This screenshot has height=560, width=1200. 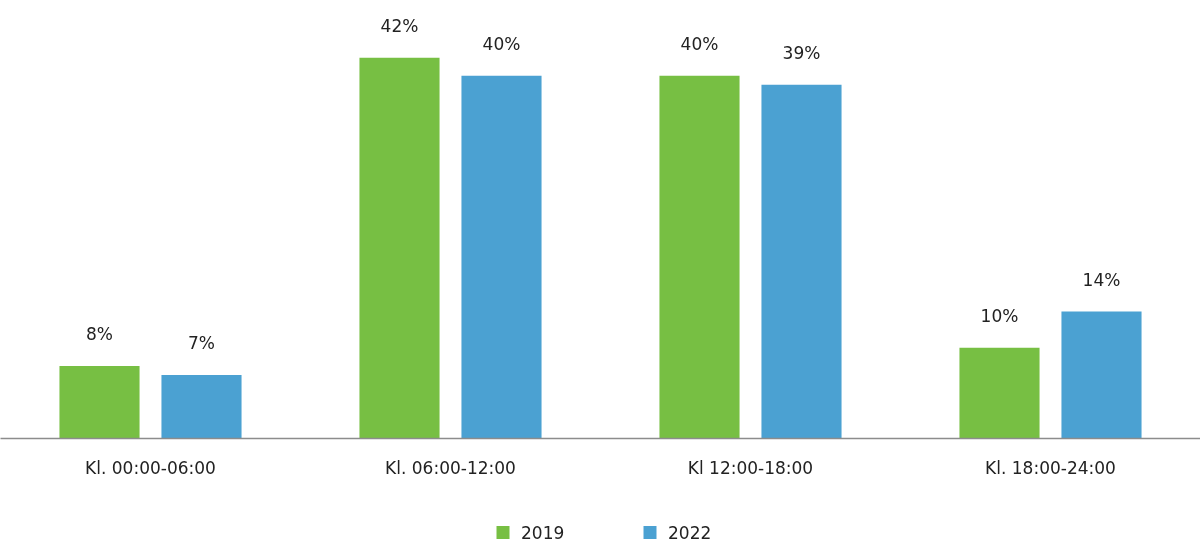 What do you see at coordinates (543, 533) in the screenshot?
I see `legend-label: 2019` at bounding box center [543, 533].